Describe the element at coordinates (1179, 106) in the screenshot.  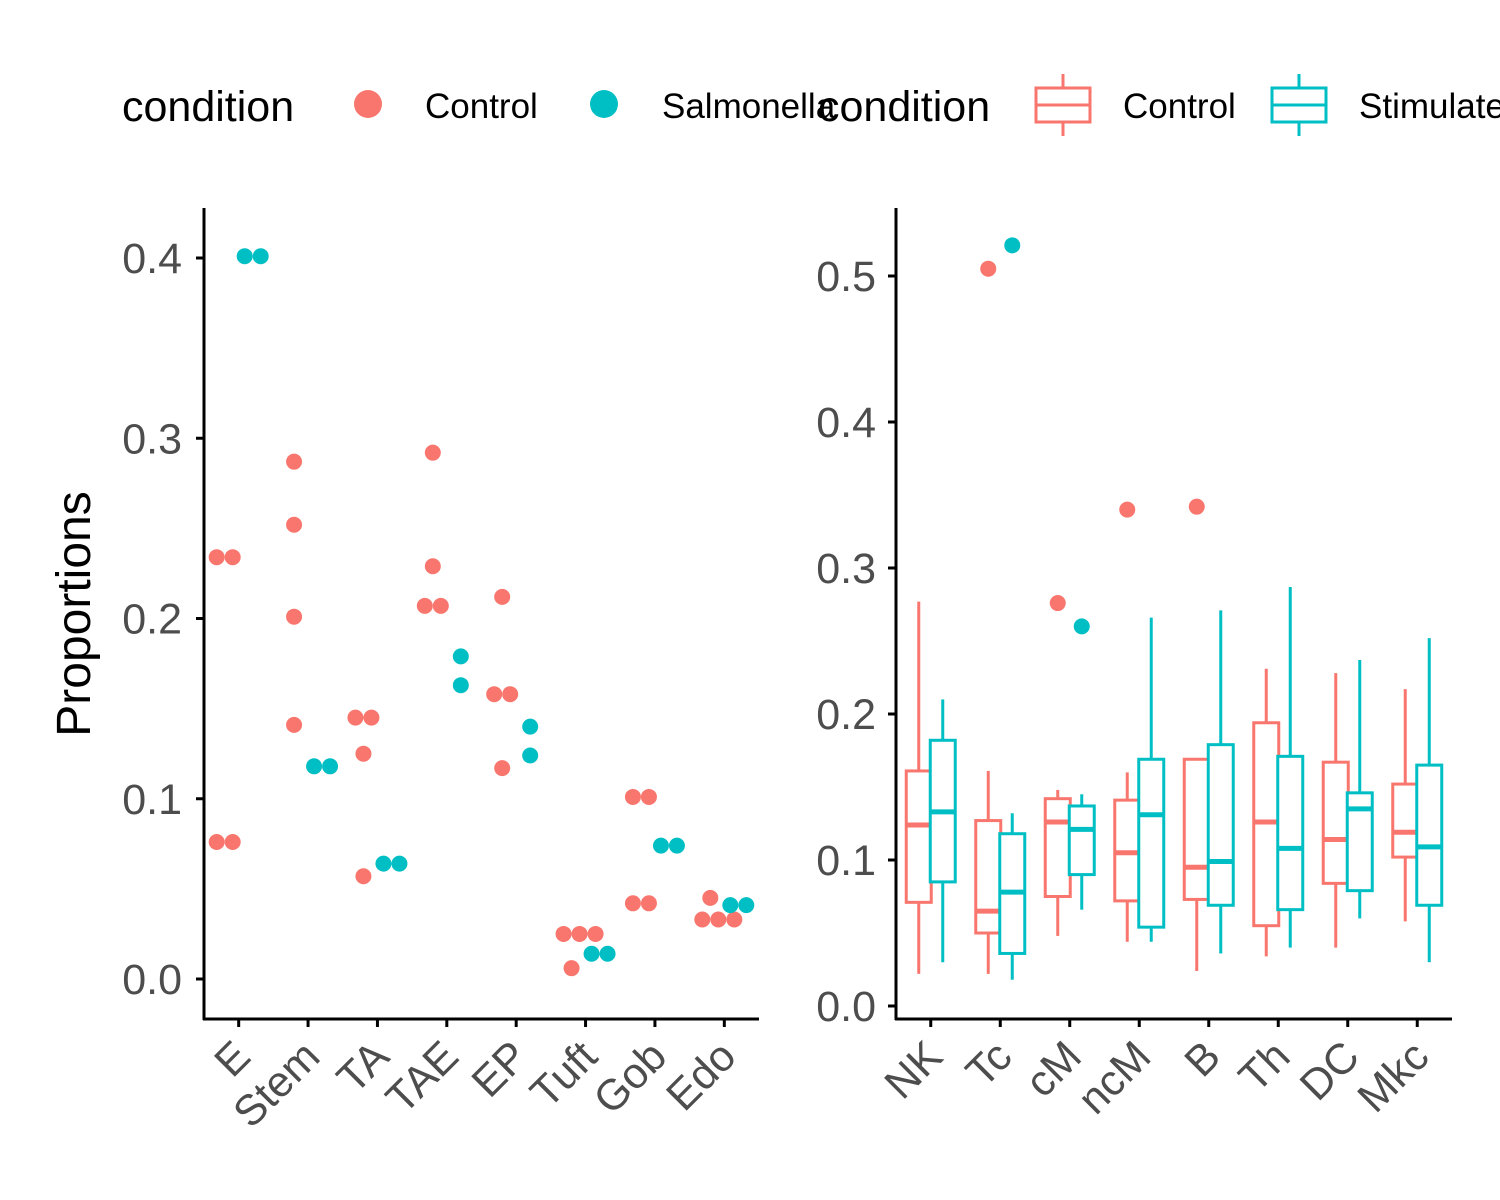
I see `legend-right-label-control: Control` at that location.